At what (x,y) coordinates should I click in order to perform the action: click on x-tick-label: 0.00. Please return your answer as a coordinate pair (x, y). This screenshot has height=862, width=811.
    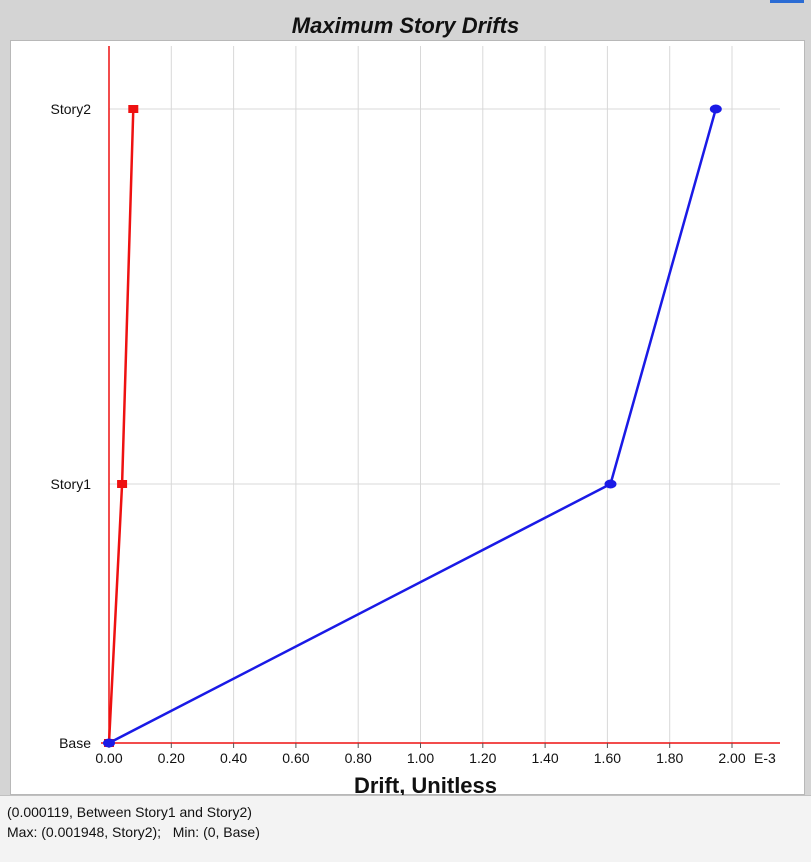
    Looking at the image, I should click on (108, 758).